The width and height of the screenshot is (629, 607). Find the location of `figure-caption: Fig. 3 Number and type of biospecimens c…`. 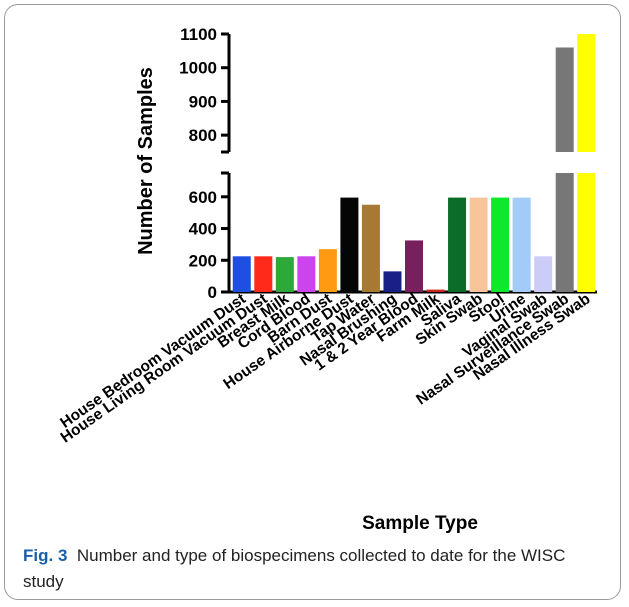

figure-caption: Fig. 3 Number and type of biospecimens c… is located at coordinates (313, 569).